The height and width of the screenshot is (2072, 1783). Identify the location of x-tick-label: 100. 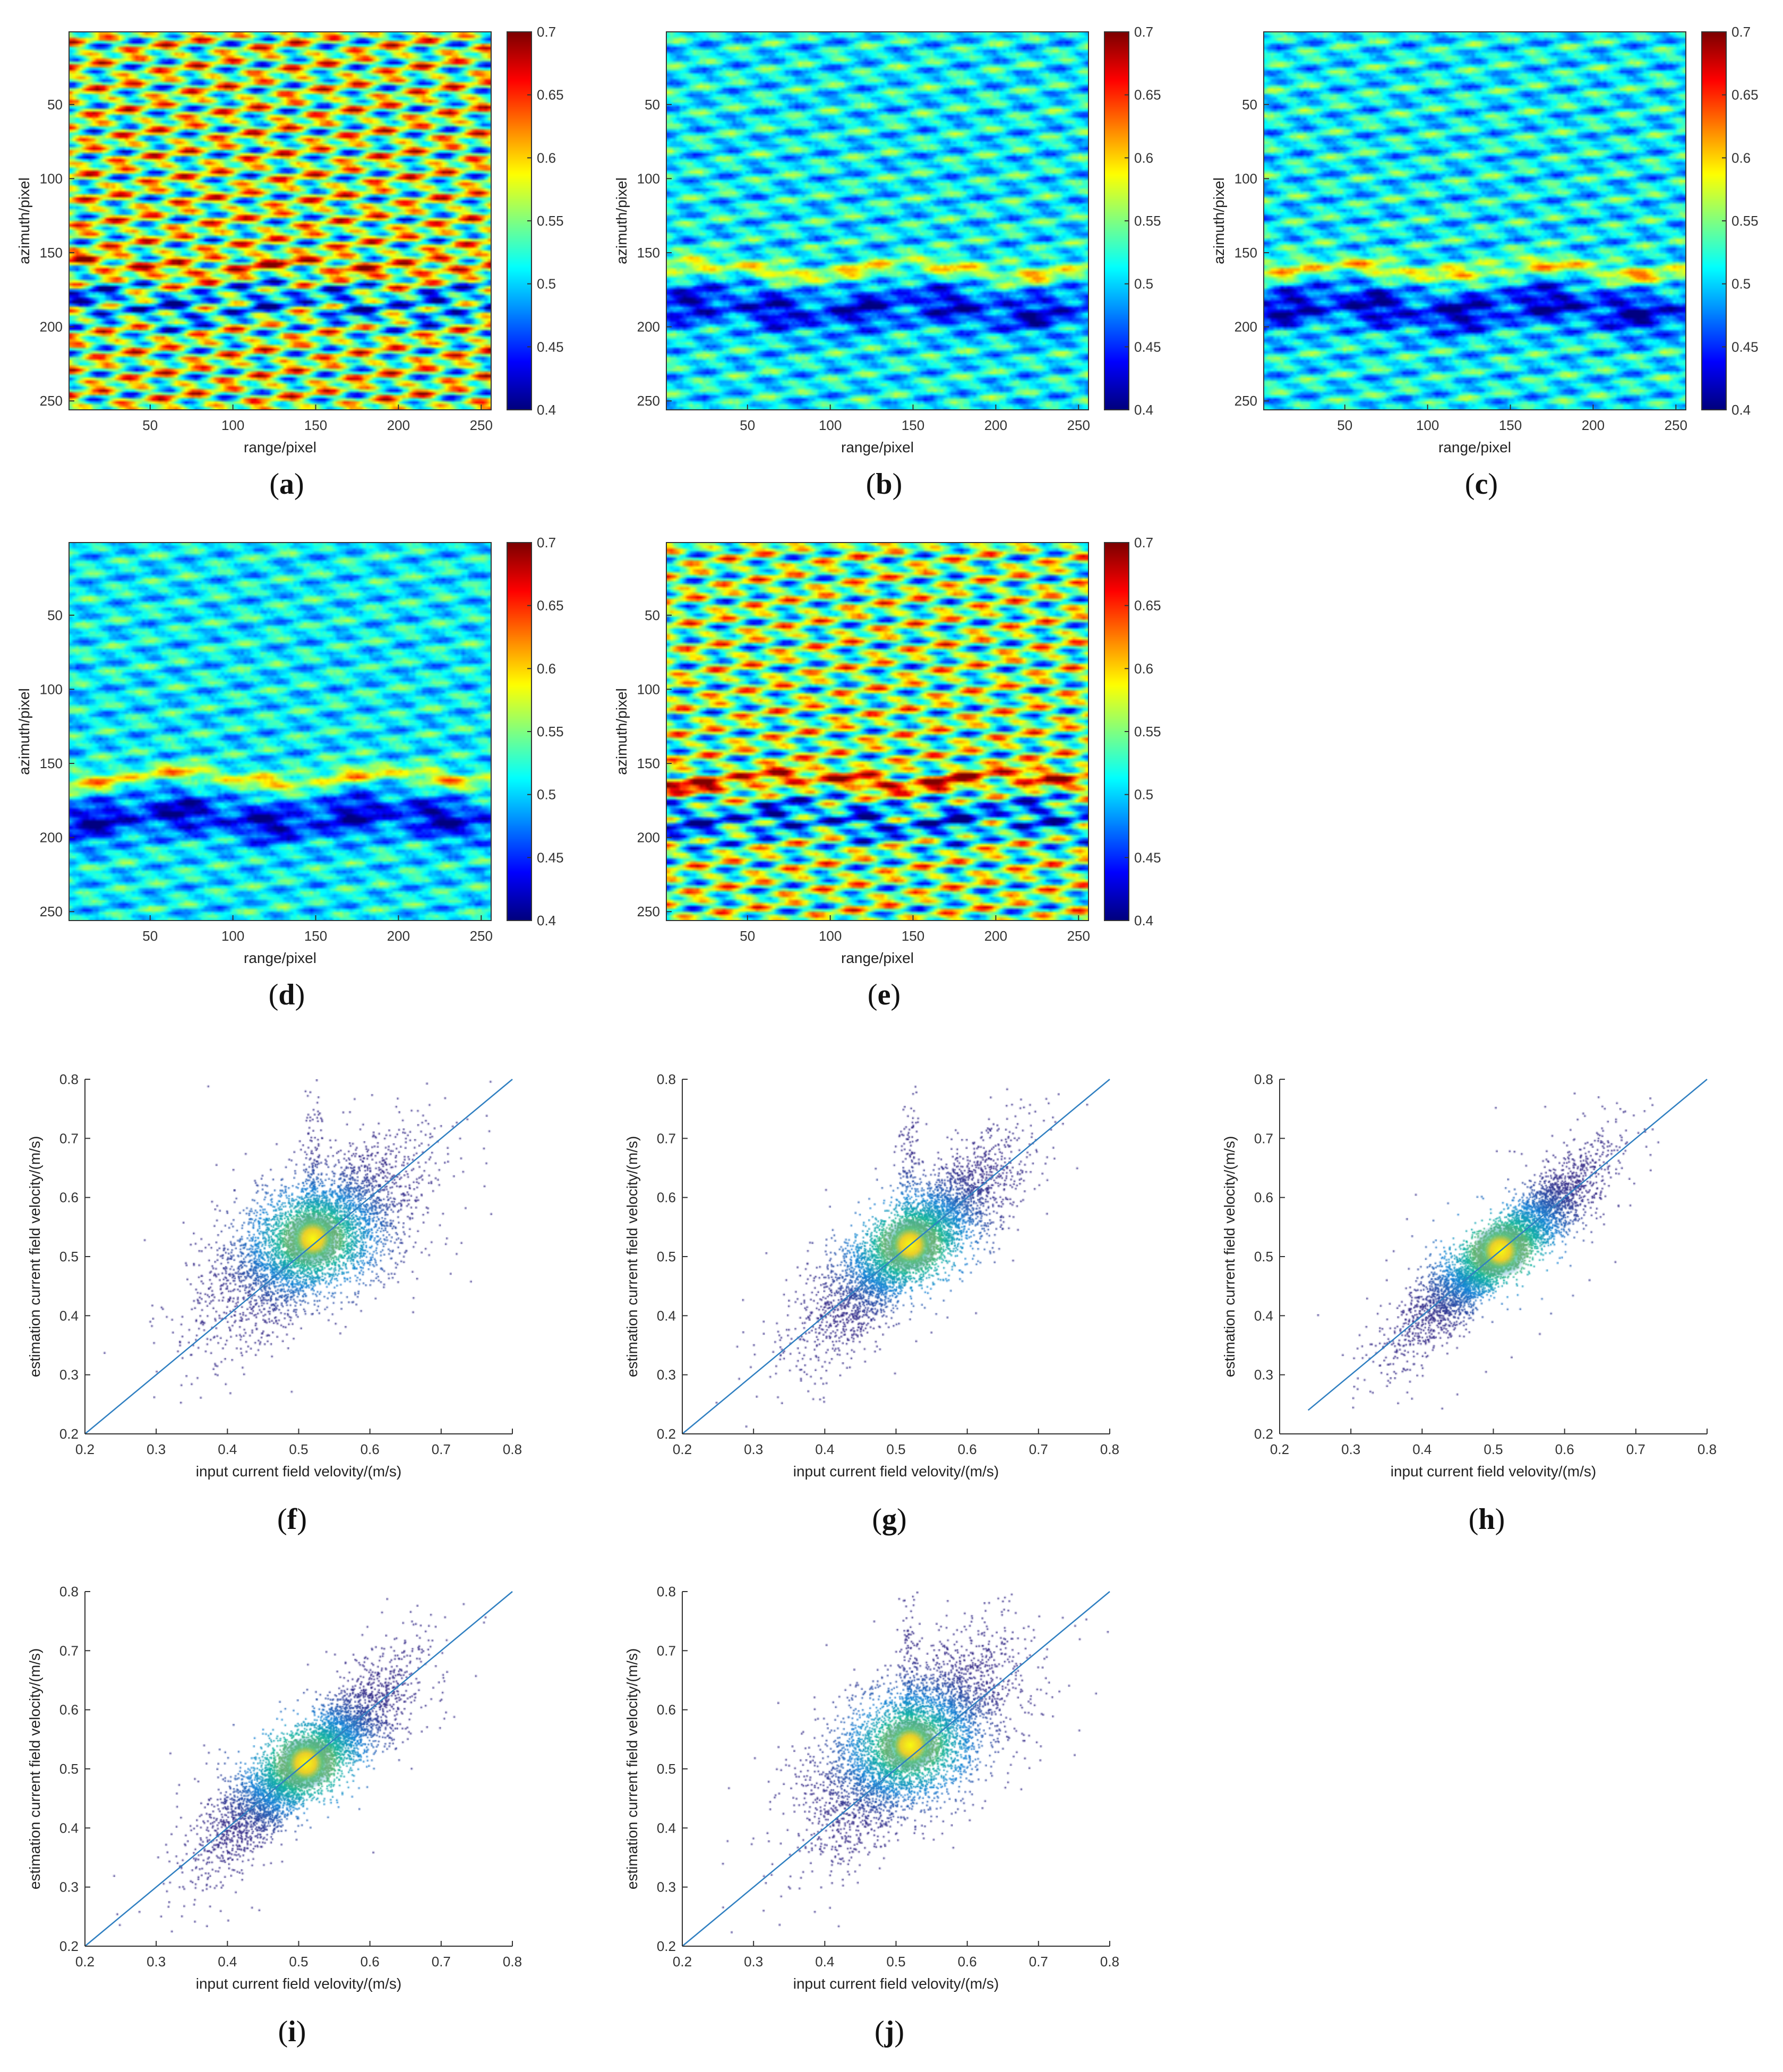
(233, 936).